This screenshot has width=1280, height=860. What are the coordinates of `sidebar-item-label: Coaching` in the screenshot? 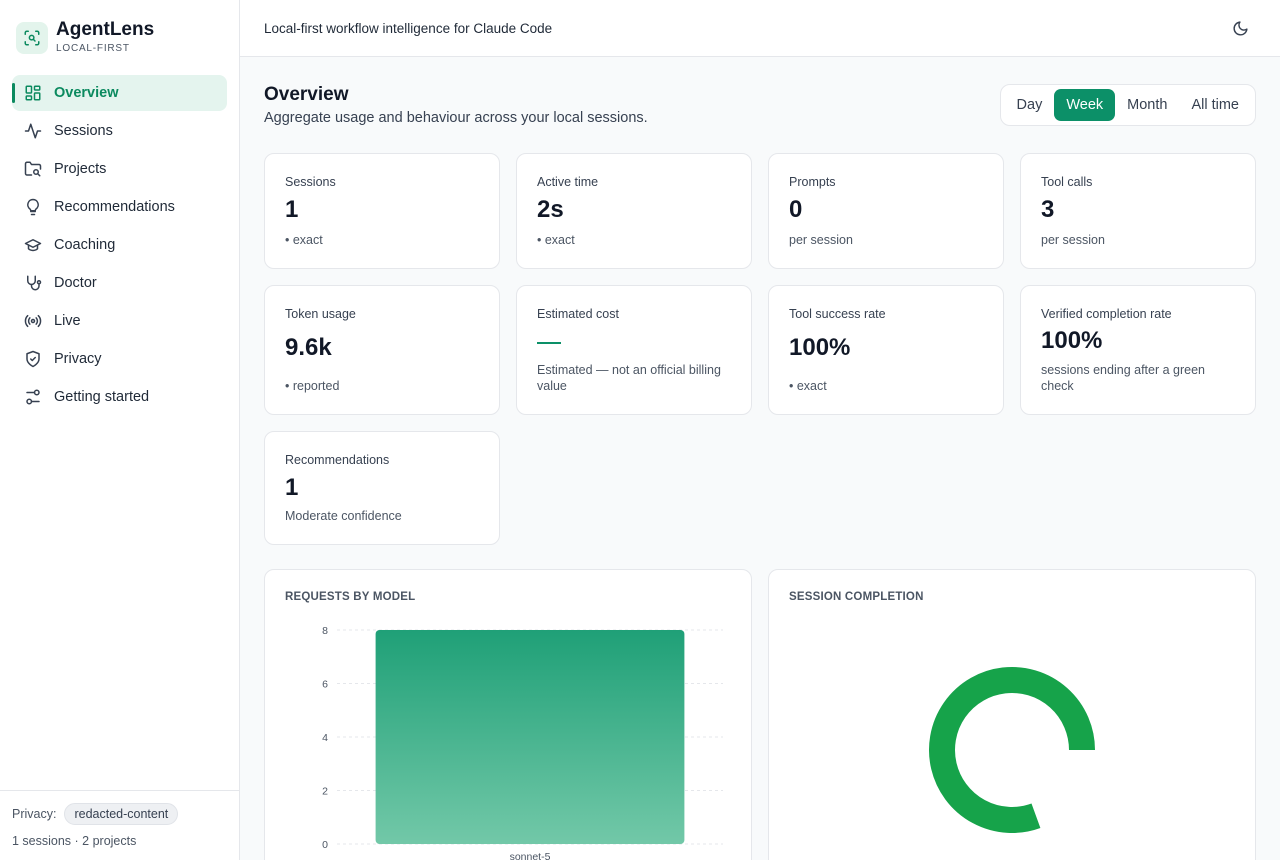 It's located at (85, 245).